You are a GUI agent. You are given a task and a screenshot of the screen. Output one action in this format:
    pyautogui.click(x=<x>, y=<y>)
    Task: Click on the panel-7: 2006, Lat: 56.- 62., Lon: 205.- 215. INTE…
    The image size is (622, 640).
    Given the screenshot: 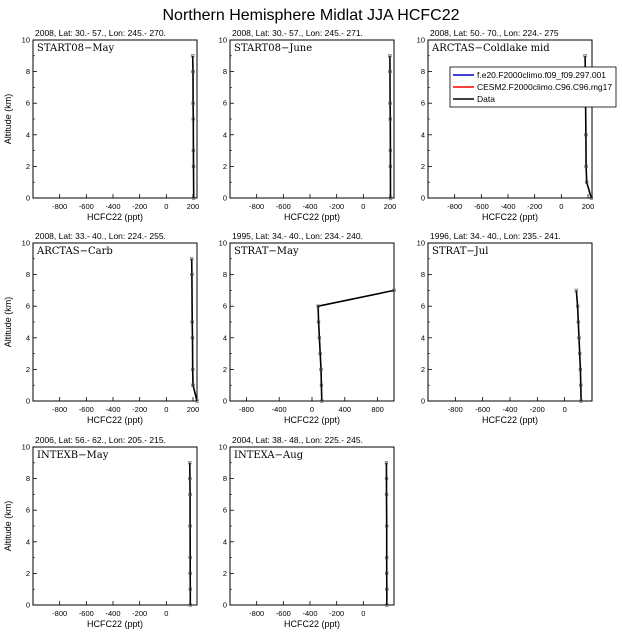 What is the action you would take?
    pyautogui.click(x=100, y=532)
    